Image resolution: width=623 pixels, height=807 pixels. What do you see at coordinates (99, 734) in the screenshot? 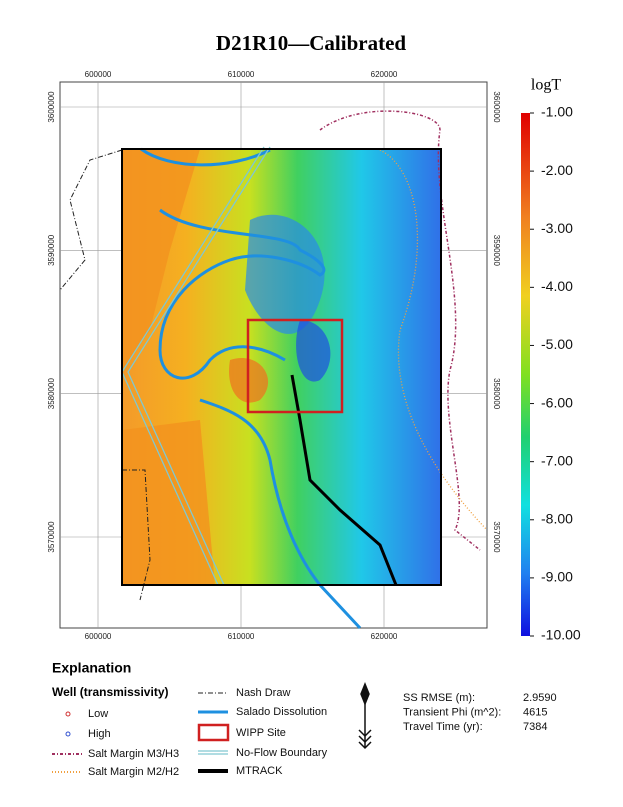
I see `legend-label: High` at bounding box center [99, 734].